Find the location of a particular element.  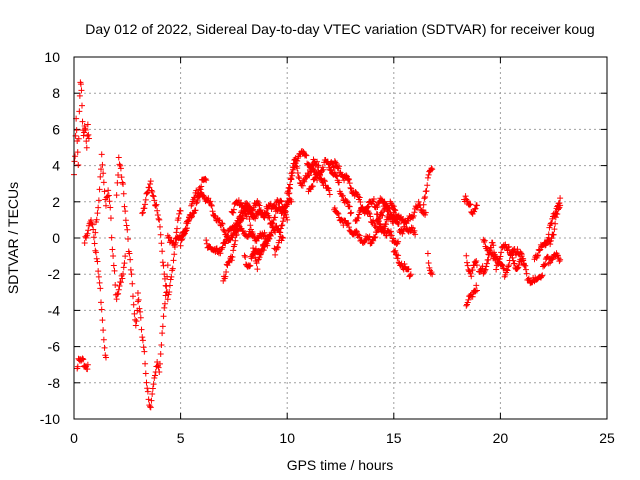

y-tick-label: 0 is located at coordinates (56, 238).